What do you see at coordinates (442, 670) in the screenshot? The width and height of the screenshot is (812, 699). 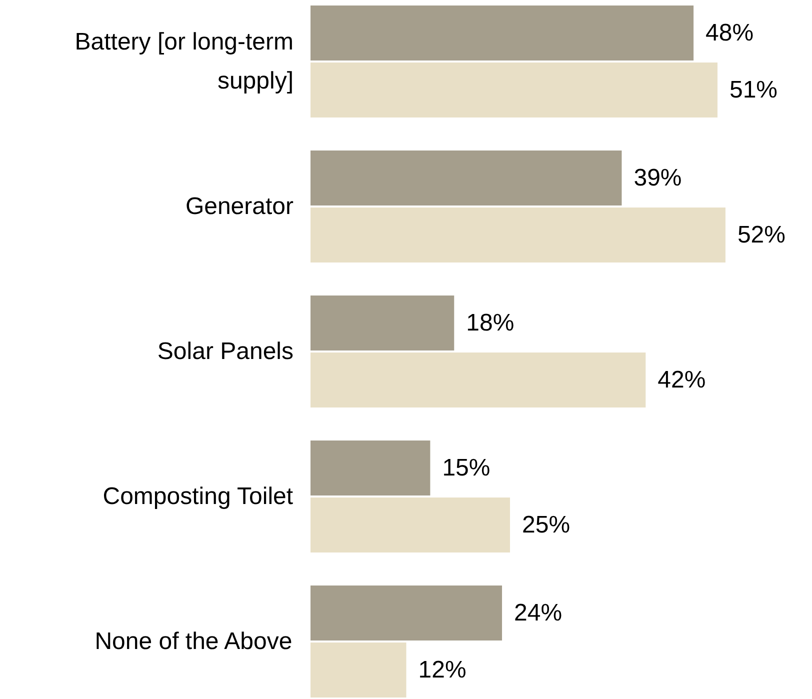 I see `data-label: 12%` at bounding box center [442, 670].